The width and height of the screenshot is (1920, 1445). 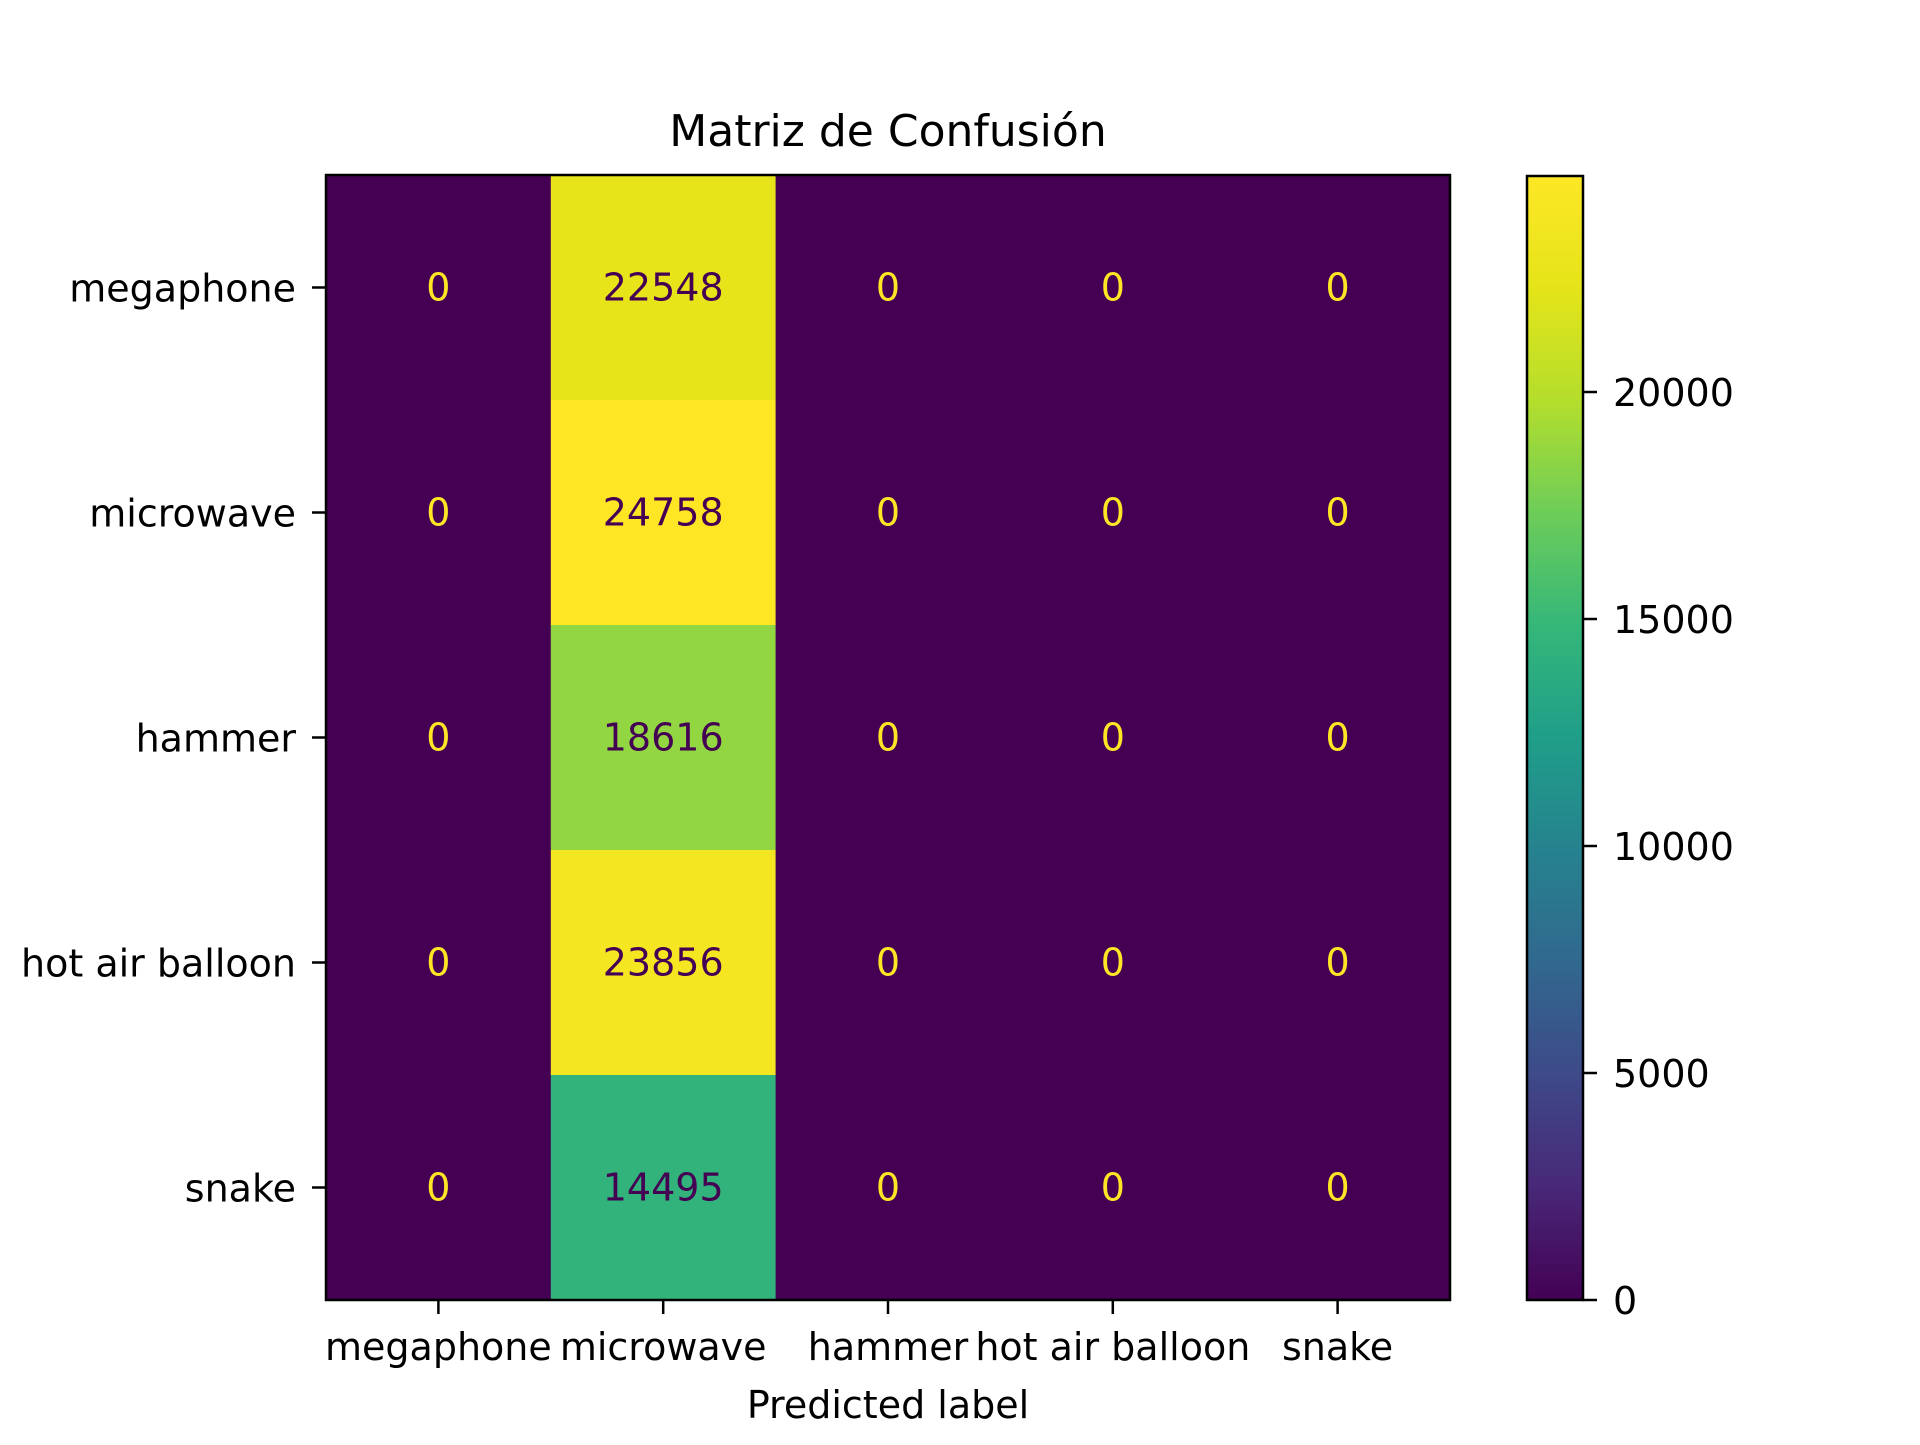 What do you see at coordinates (158, 964) in the screenshot?
I see `y-tick-label: hot air balloon` at bounding box center [158, 964].